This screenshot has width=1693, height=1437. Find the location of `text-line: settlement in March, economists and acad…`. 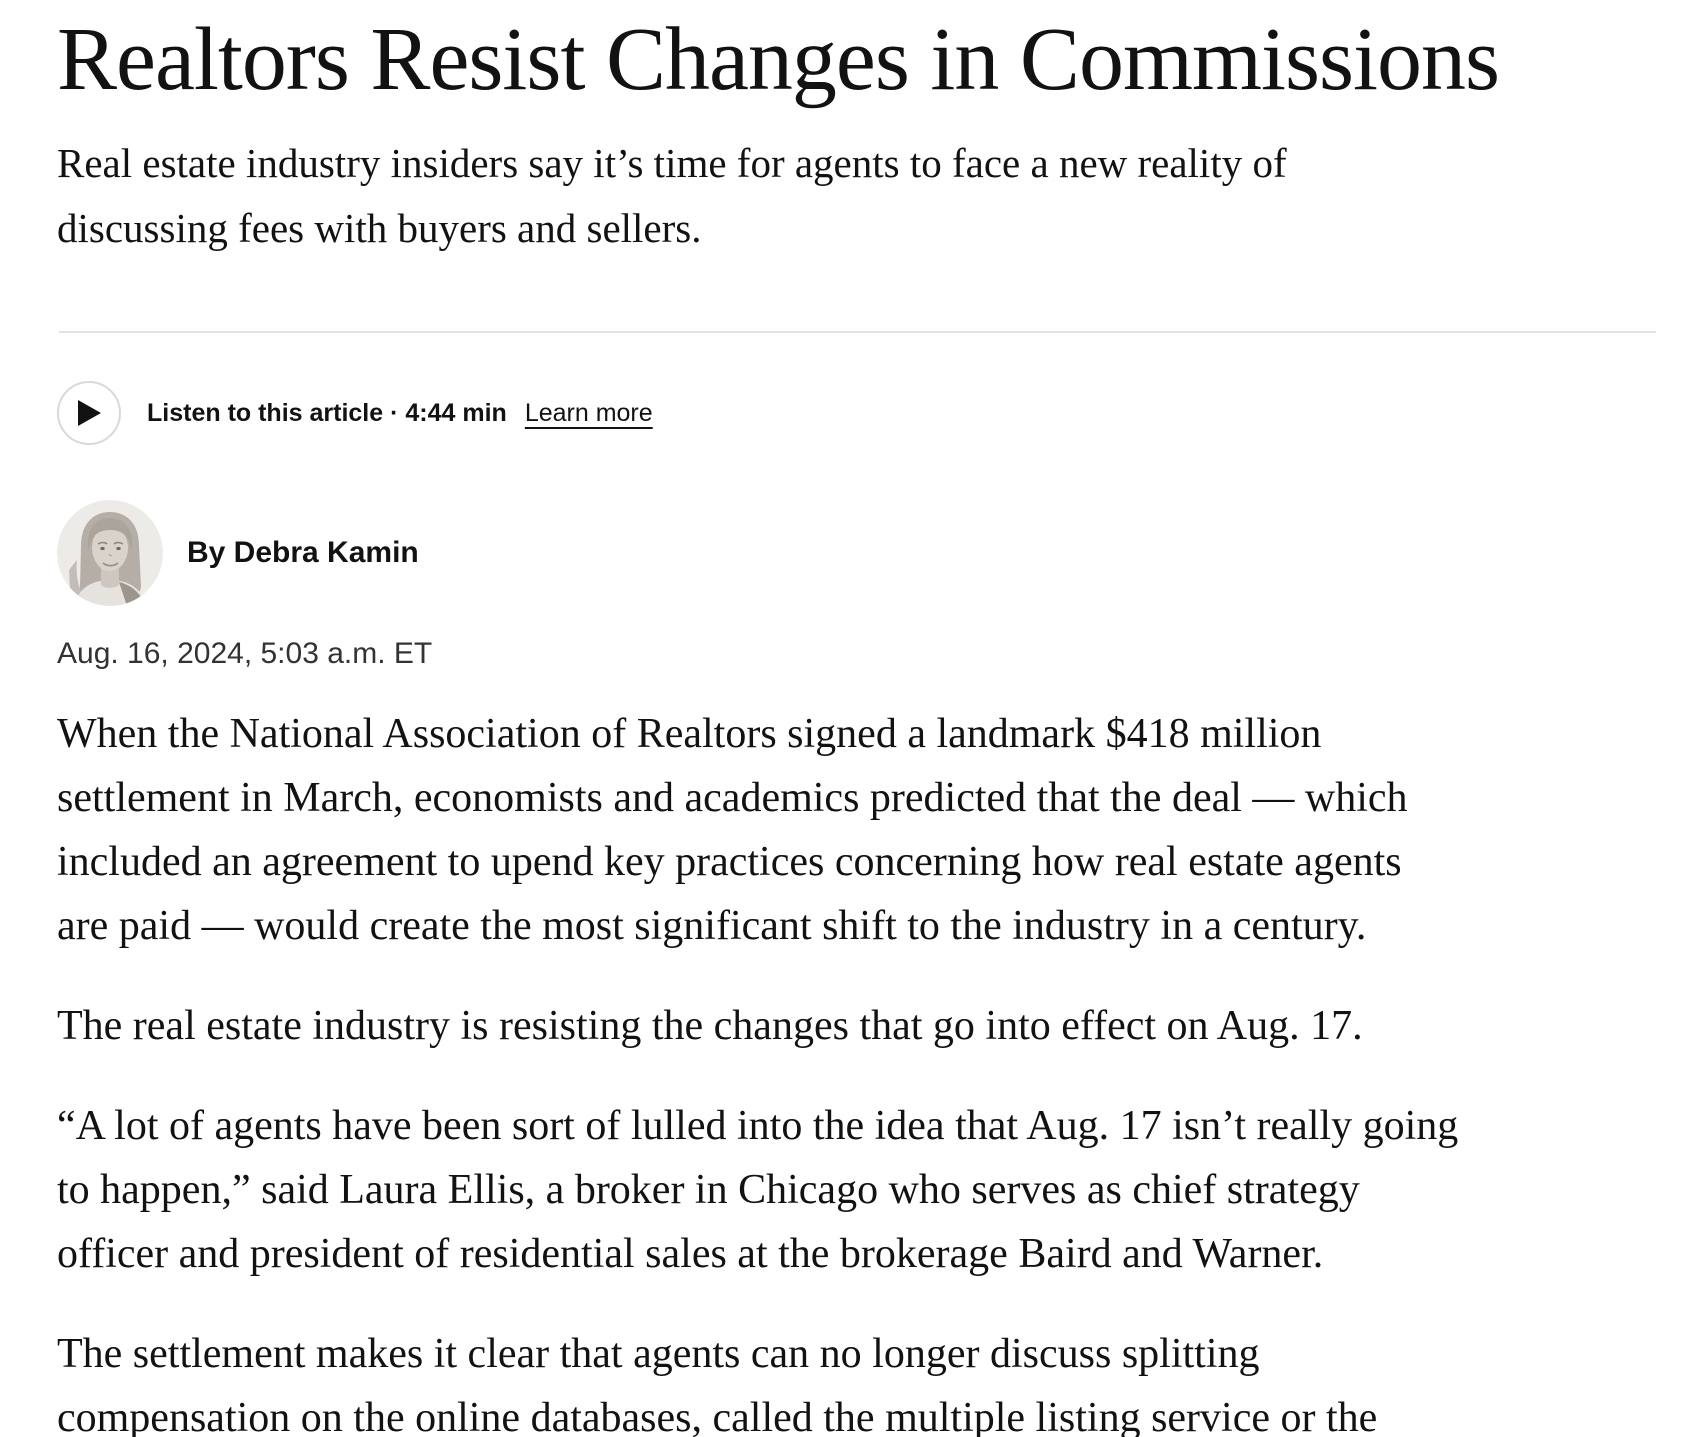

text-line: settlement in March, economists and acad… is located at coordinates (732, 798).